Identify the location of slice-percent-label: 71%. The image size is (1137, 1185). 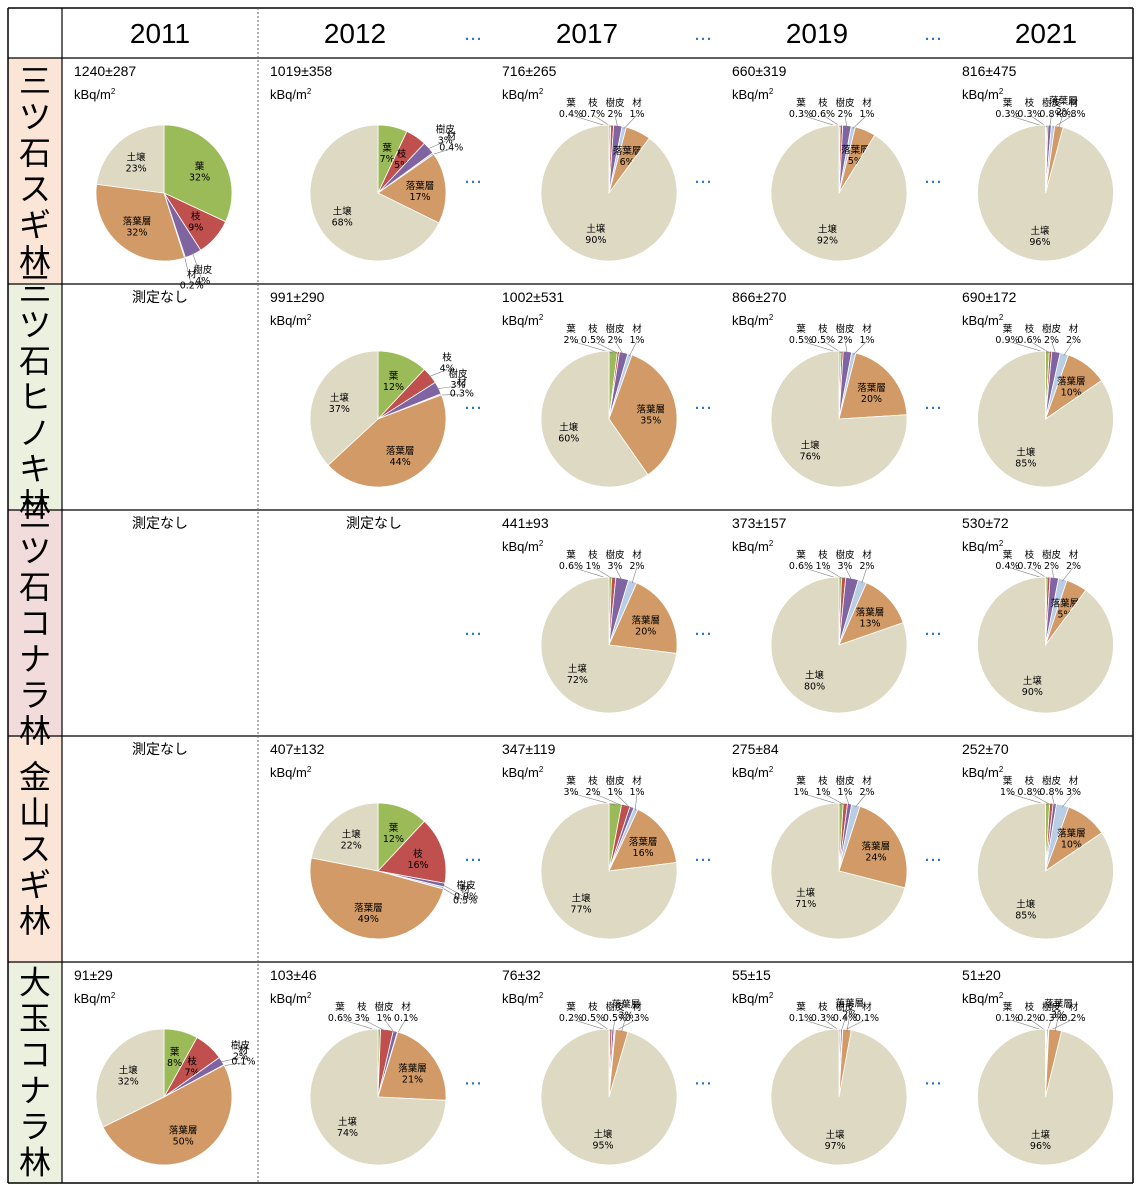
(805, 904).